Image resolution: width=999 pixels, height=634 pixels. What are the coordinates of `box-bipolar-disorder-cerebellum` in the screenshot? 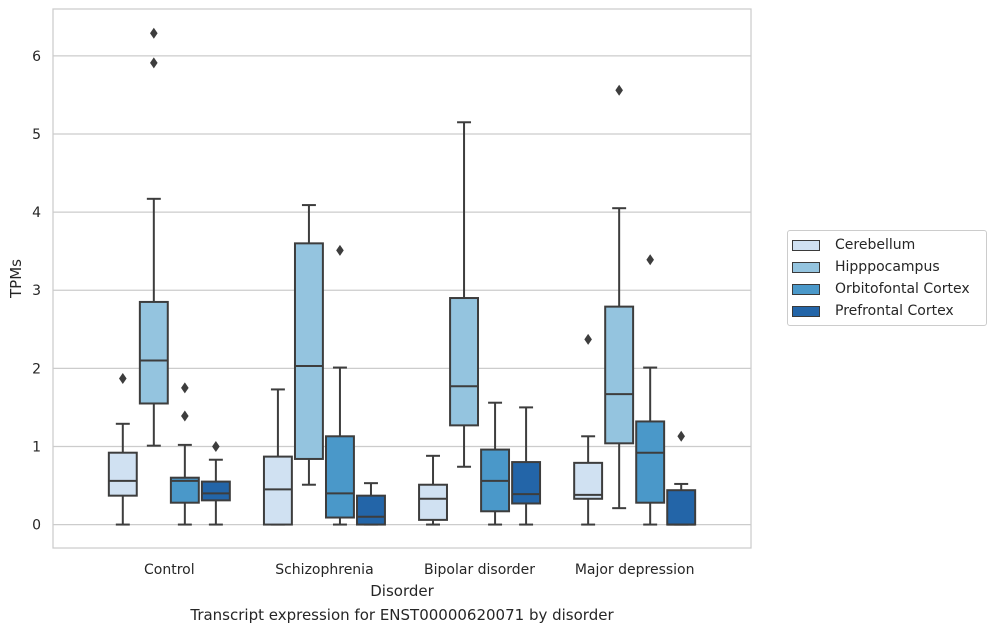 It's located at (433, 490).